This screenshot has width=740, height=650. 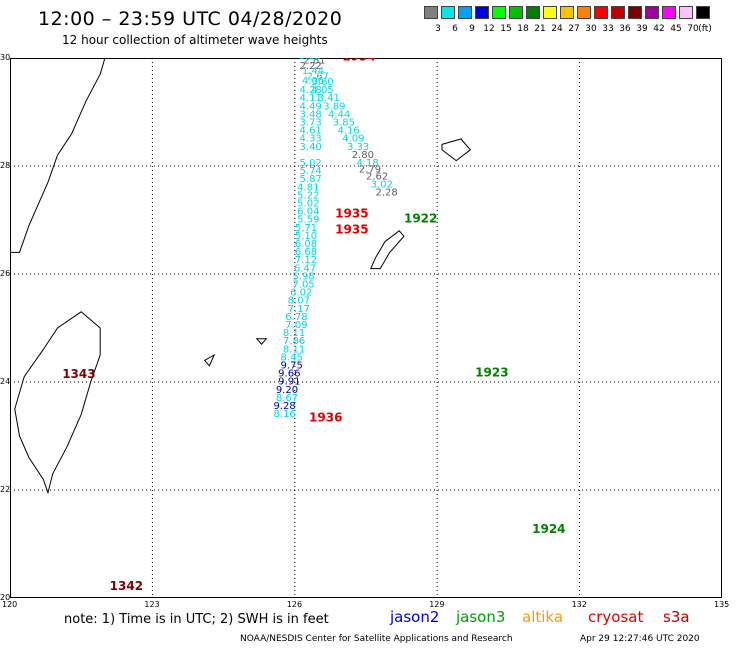 I want to click on wave-height-value: 6.04, so click(x=308, y=212).